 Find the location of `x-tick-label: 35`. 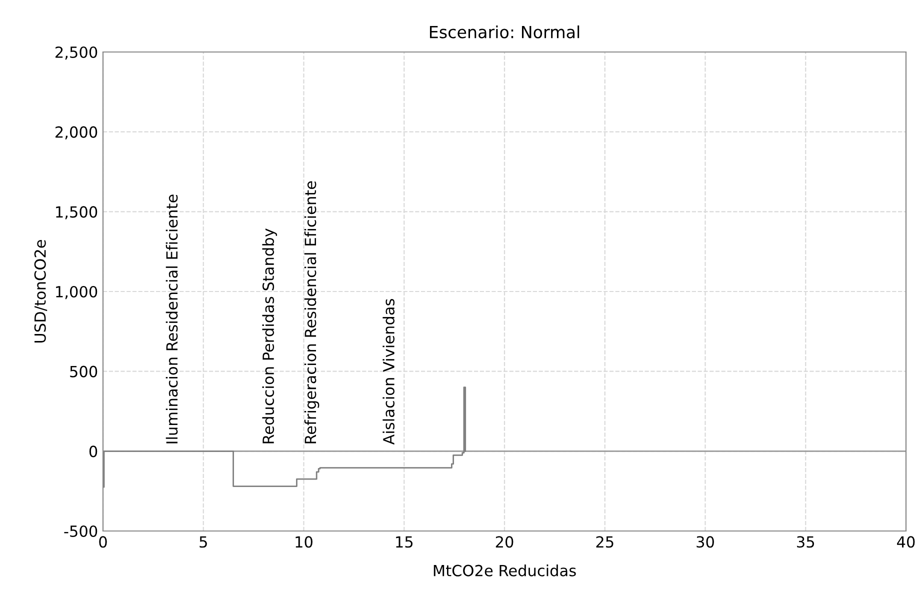

x-tick-label: 35 is located at coordinates (805, 542).